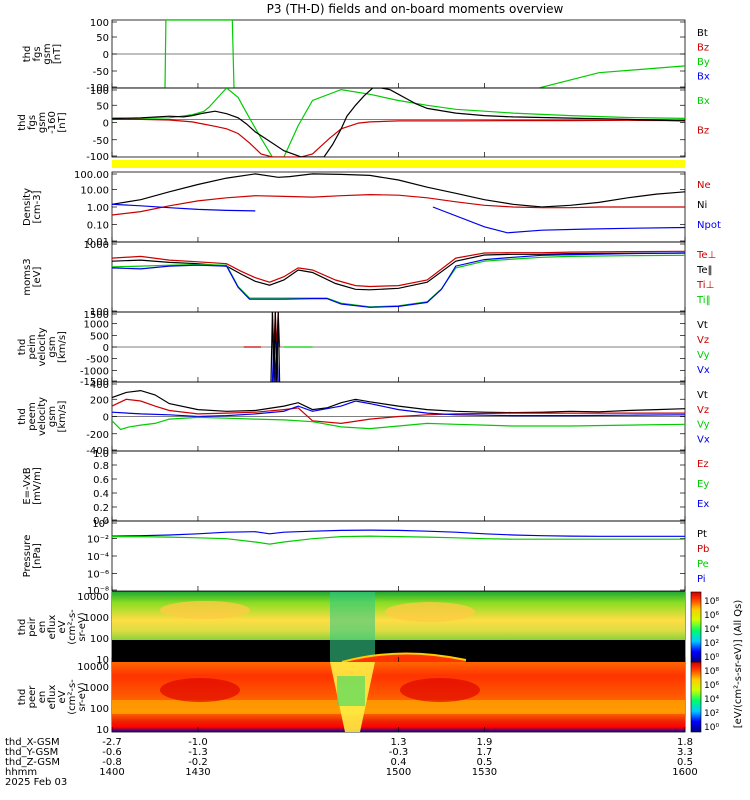  What do you see at coordinates (398, 707) in the screenshot?
I see `ele-spec-yellowband` at bounding box center [398, 707].